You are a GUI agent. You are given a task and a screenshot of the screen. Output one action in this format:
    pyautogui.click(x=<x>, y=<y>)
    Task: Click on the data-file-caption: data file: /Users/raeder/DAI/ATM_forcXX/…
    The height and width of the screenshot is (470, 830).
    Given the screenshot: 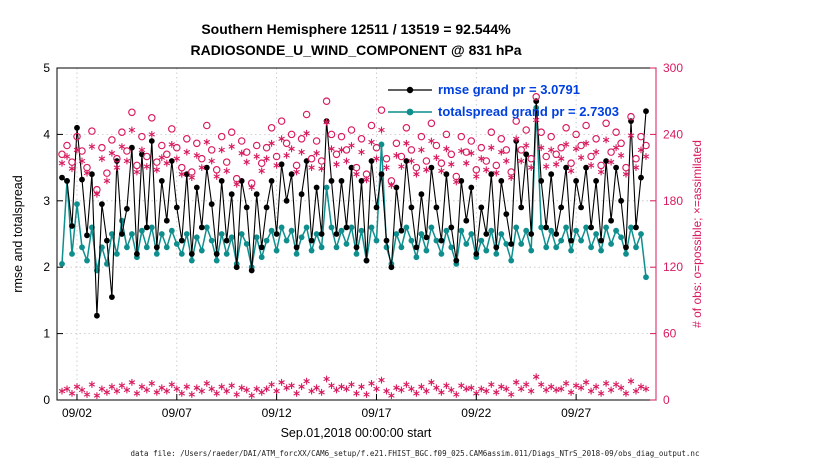 What is the action you would take?
    pyautogui.click(x=415, y=453)
    